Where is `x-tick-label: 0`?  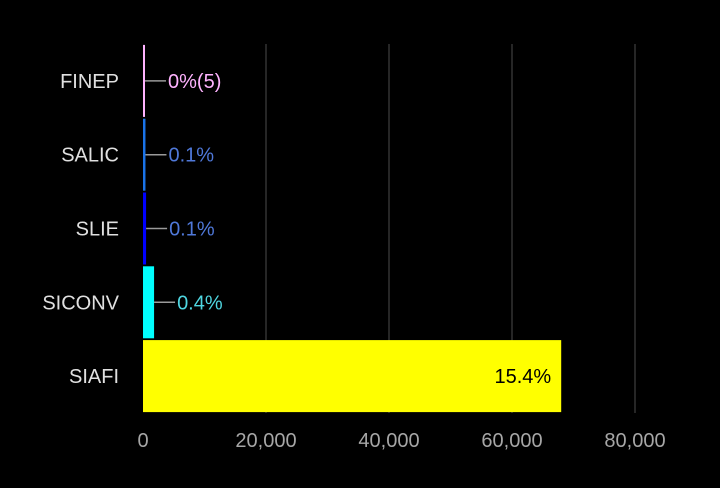 x-tick-label: 0 is located at coordinates (142, 441).